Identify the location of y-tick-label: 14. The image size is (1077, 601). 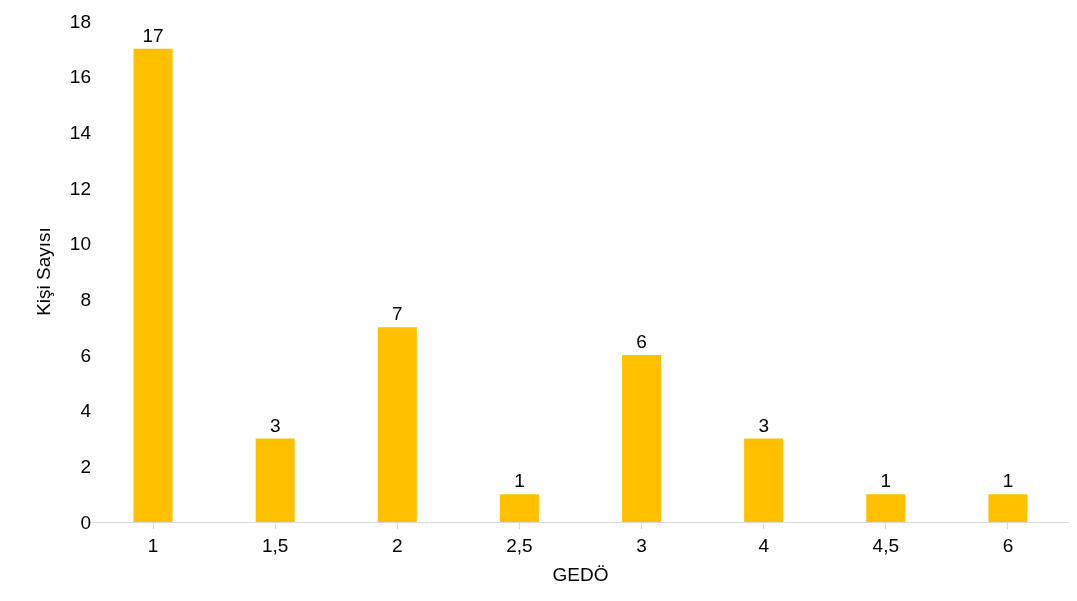
(80, 132).